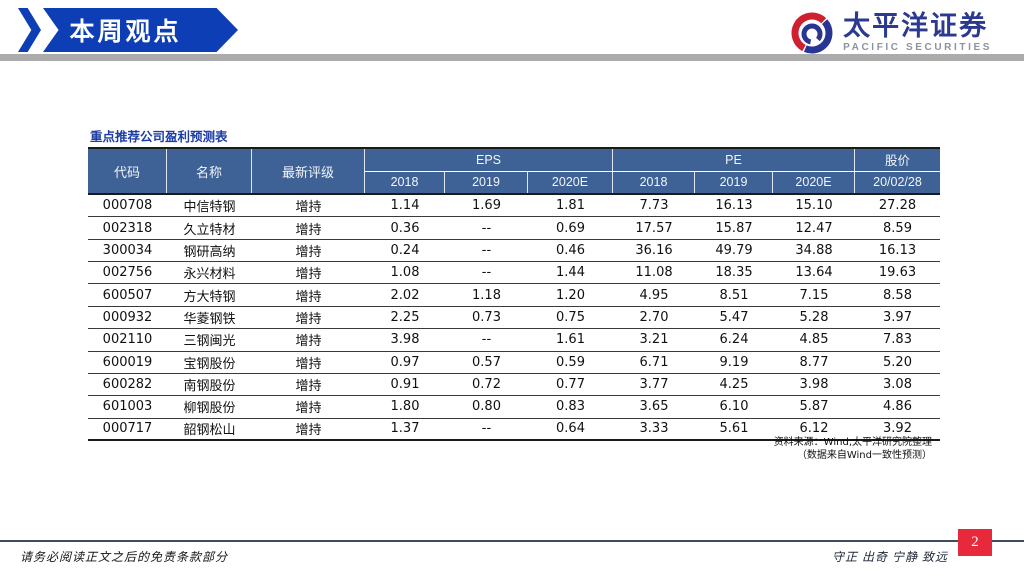 The height and width of the screenshot is (576, 1024). I want to click on cell-pe-2020e: 7.15, so click(814, 295).